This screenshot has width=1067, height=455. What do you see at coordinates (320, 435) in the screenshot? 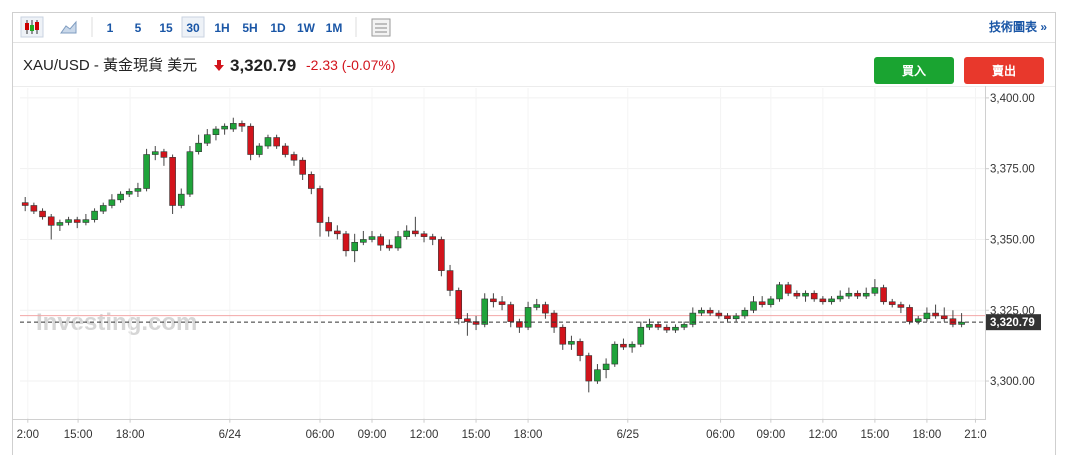
I see `x-tick-label: 06:00` at bounding box center [320, 435].